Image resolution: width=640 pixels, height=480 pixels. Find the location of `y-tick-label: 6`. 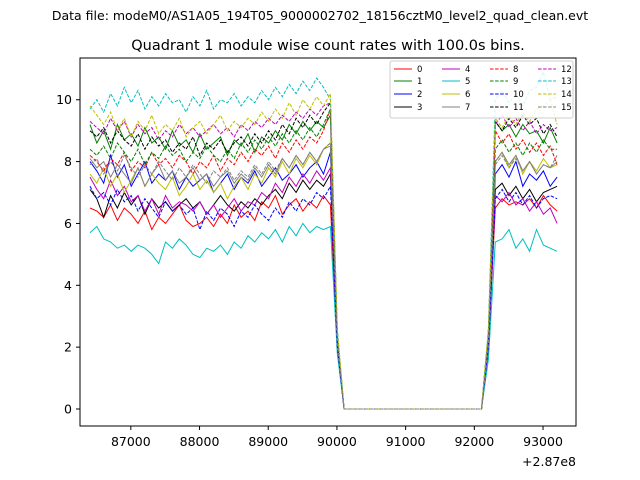

y-tick-label: 6 is located at coordinates (68, 223).